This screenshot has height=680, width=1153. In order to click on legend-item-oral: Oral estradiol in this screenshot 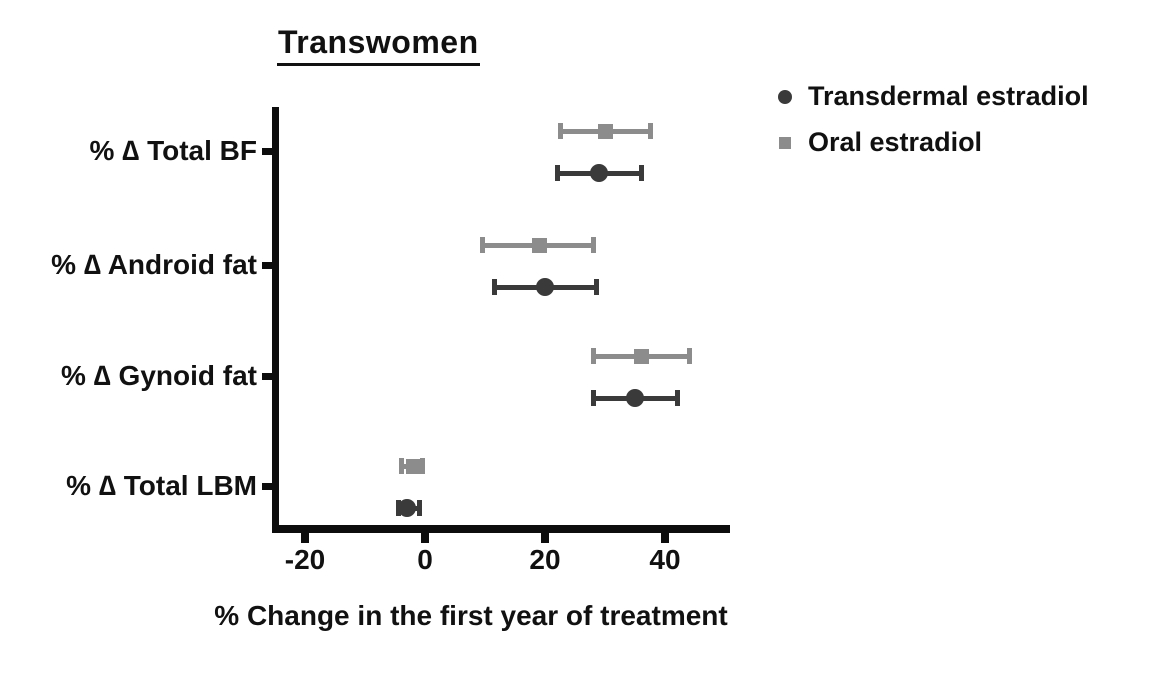, I will do `click(933, 142)`.